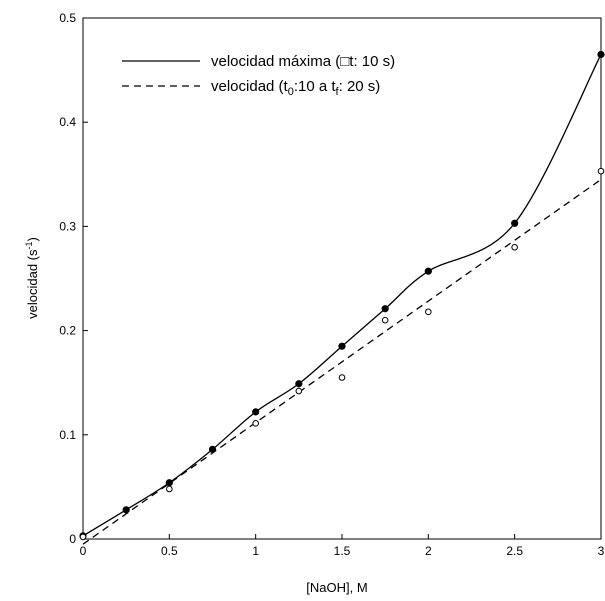 This screenshot has width=605, height=601. I want to click on legend-label-part: 0, so click(291, 92).